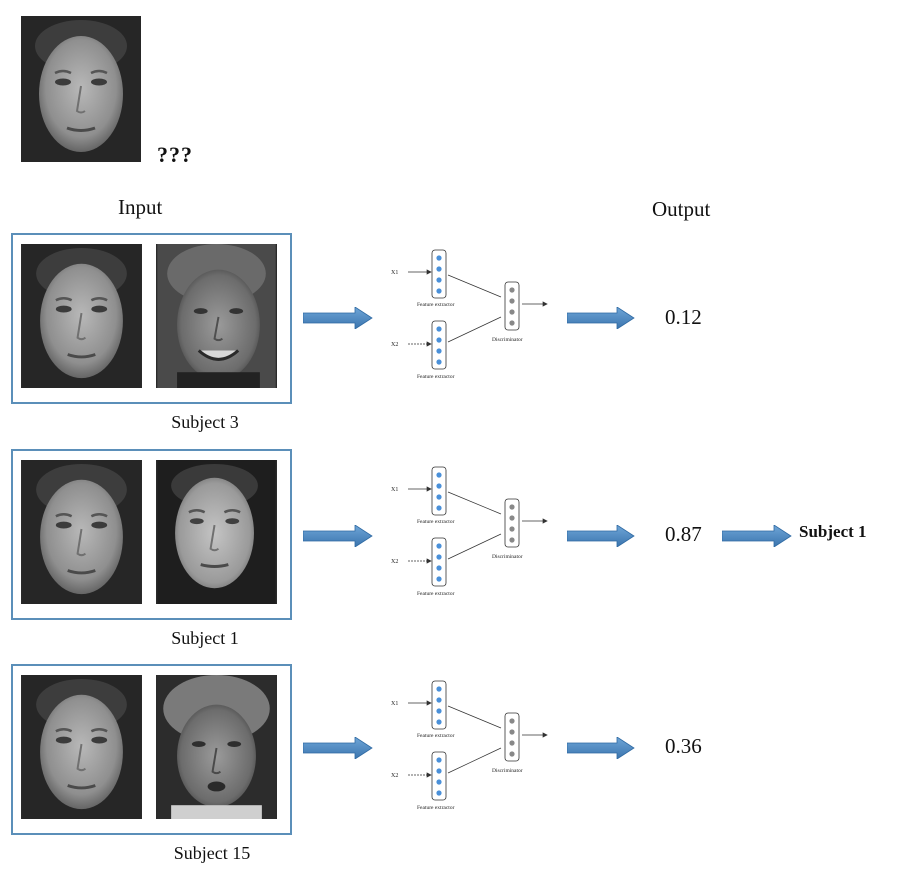 The height and width of the screenshot is (876, 898). Describe the element at coordinates (683, 534) in the screenshot. I see `similarity-score: 0.87` at that location.